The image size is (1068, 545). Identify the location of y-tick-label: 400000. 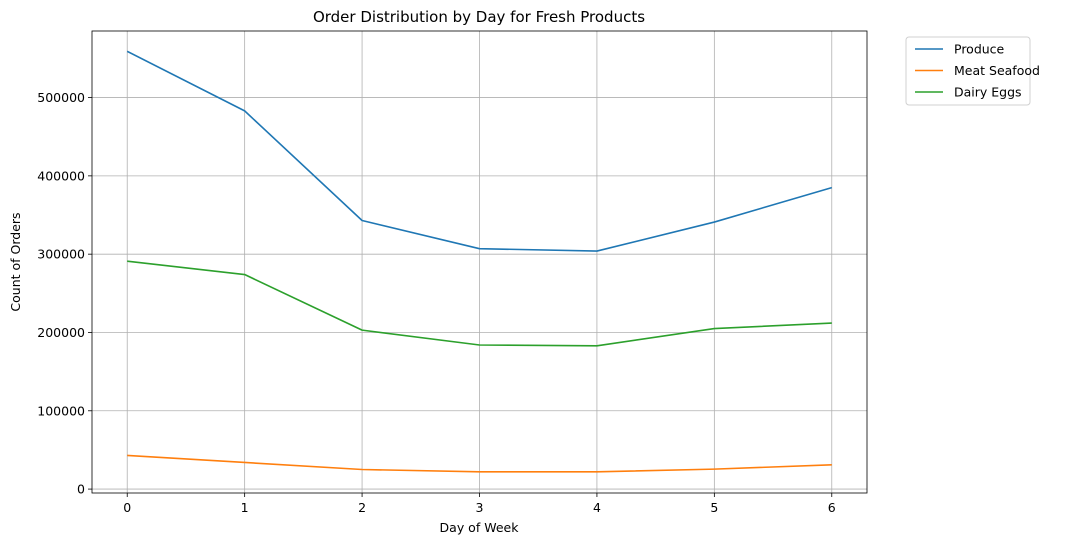
(61, 175).